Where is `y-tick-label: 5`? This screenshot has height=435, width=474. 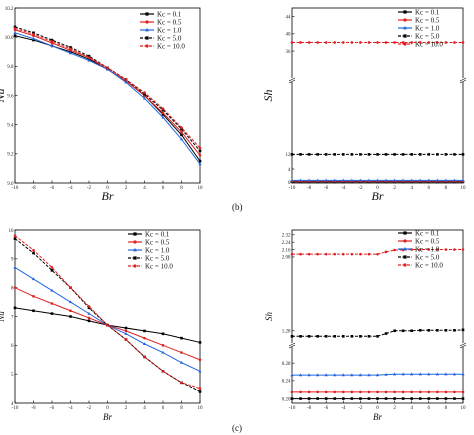 y-tick-label: 5 is located at coordinates (12, 375).